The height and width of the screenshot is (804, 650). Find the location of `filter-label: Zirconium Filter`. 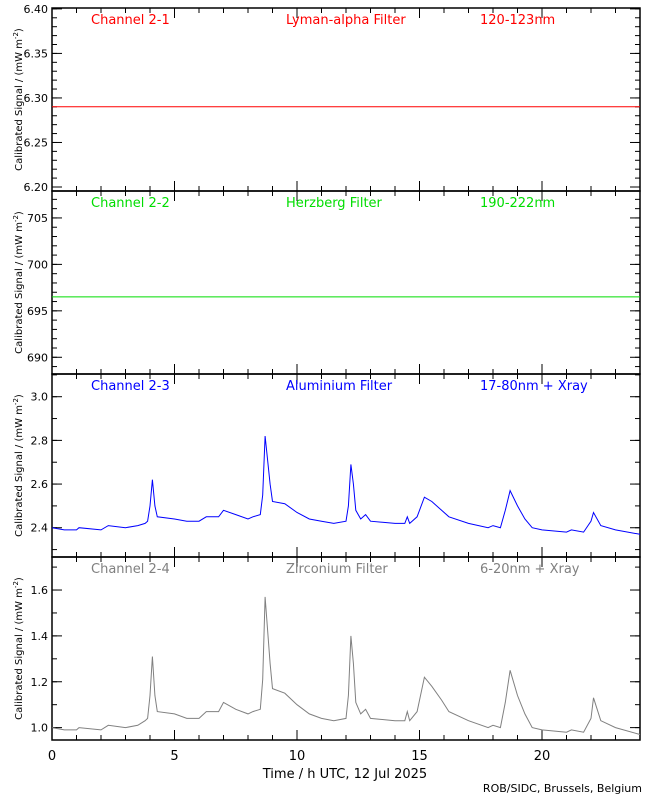

filter-label: Zirconium Filter is located at coordinates (337, 569).